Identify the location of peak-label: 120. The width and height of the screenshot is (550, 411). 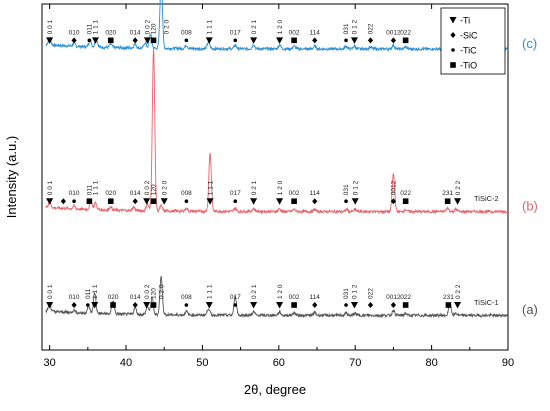
(154, 189).